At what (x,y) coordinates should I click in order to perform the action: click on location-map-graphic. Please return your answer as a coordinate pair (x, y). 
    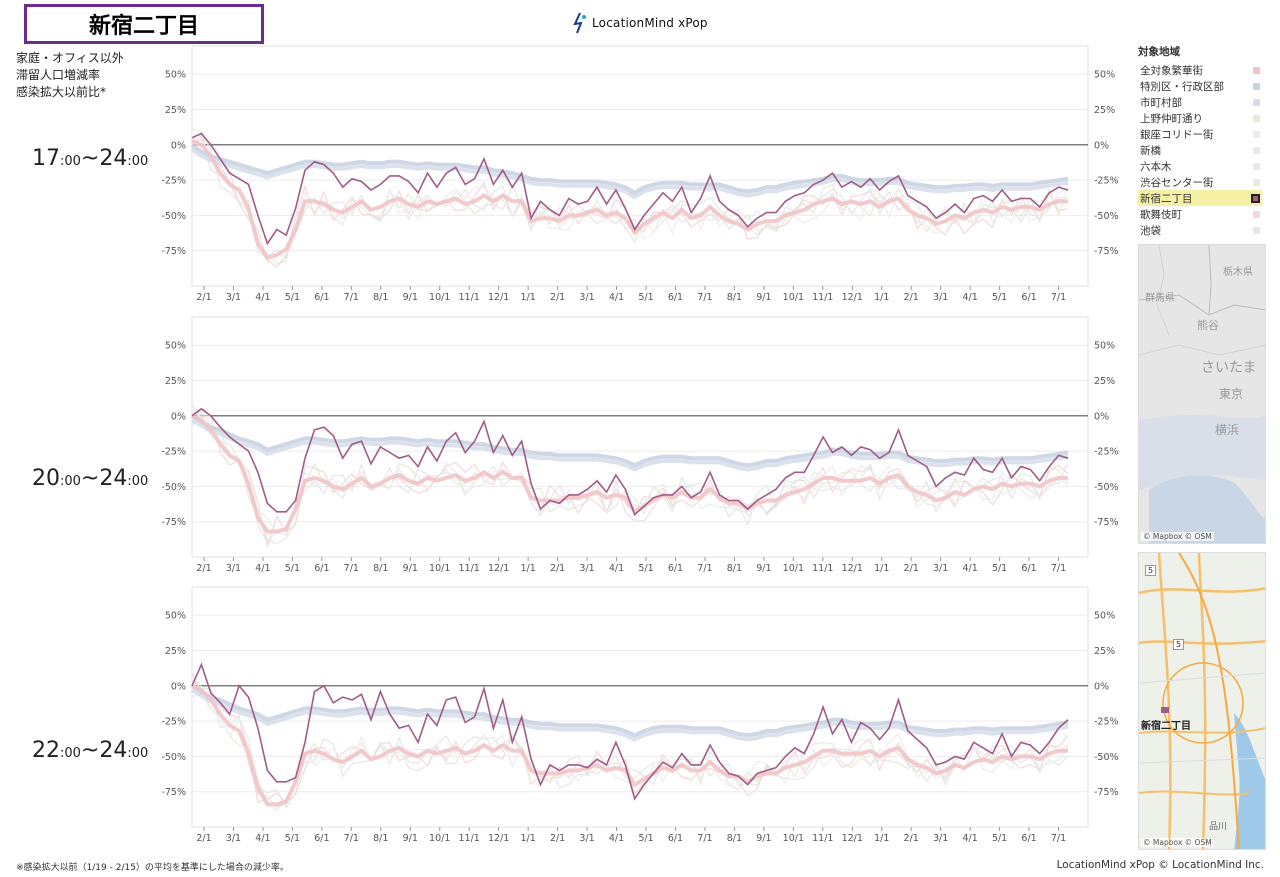
    Looking at the image, I should click on (1202, 701).